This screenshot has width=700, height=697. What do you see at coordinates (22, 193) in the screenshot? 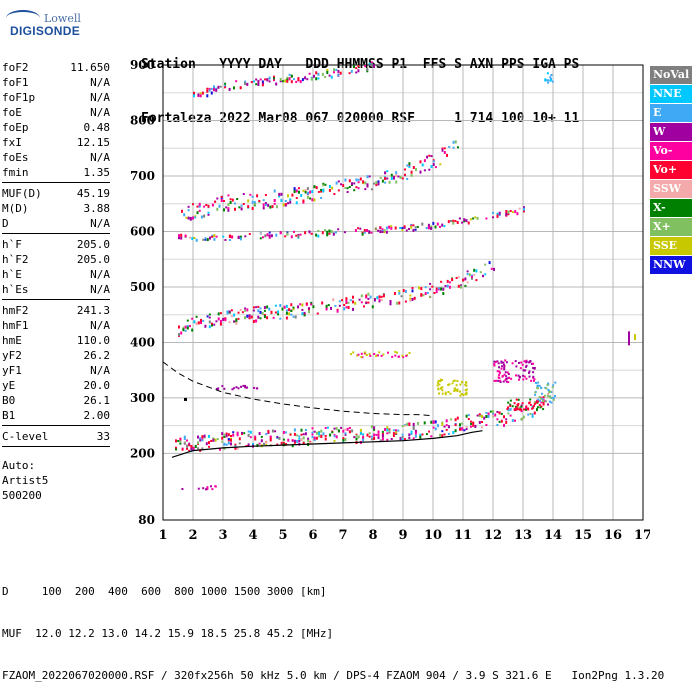
I see `param-name: MUF(D)` at bounding box center [22, 193].